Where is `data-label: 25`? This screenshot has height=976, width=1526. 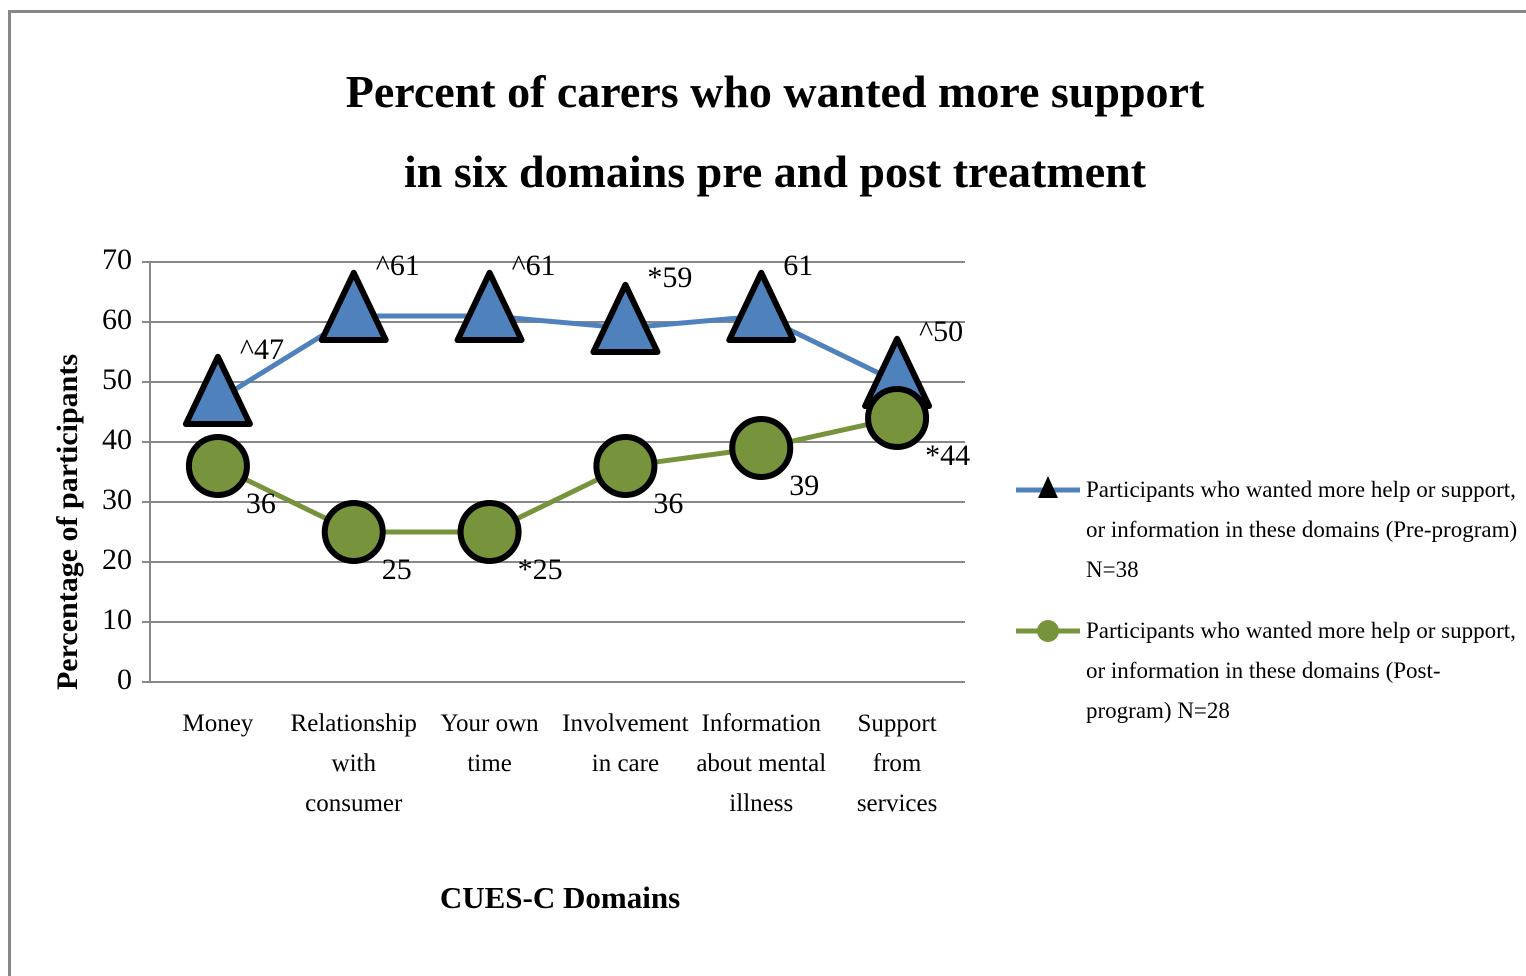
data-label: 25 is located at coordinates (397, 569).